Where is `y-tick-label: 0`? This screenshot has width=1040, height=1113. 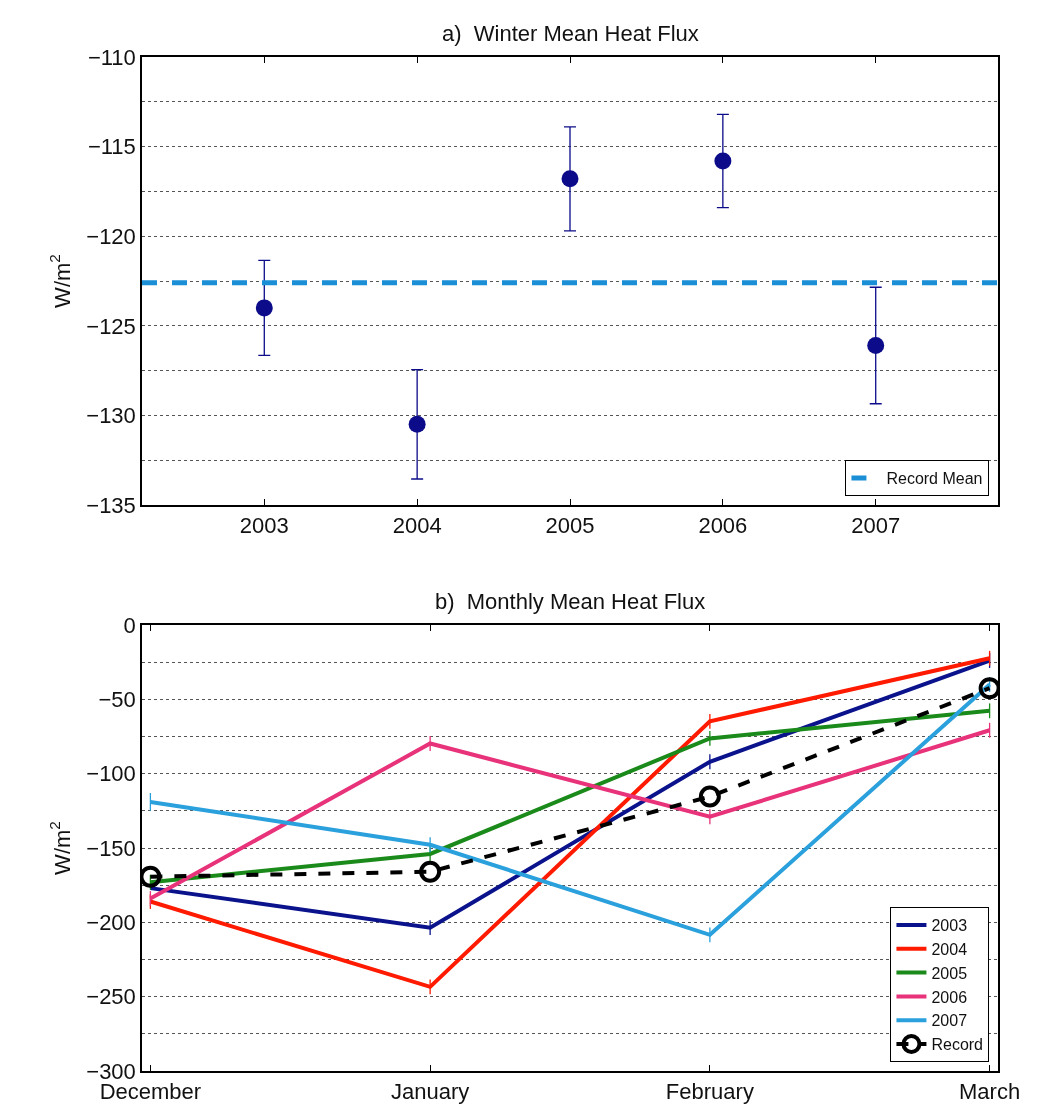 y-tick-label: 0 is located at coordinates (129, 625).